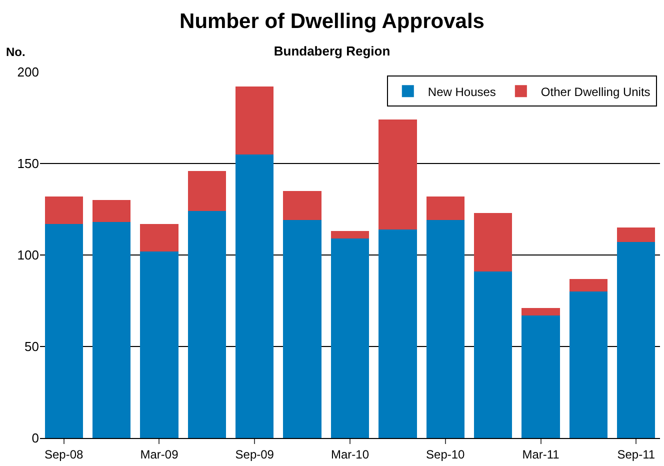 This screenshot has width=664, height=466. What do you see at coordinates (254, 454) in the screenshot?
I see `x-tick-label: Sep-09` at bounding box center [254, 454].